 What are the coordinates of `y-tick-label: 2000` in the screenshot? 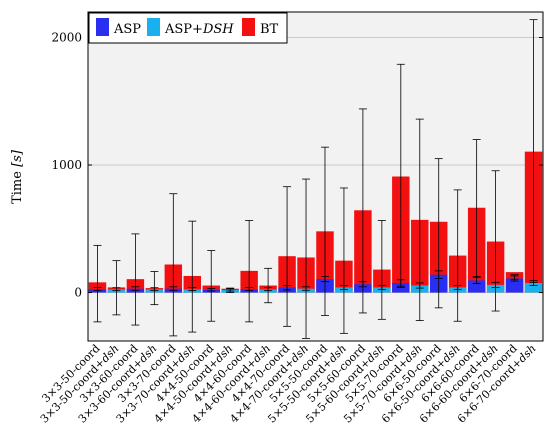 It's located at (66, 38).